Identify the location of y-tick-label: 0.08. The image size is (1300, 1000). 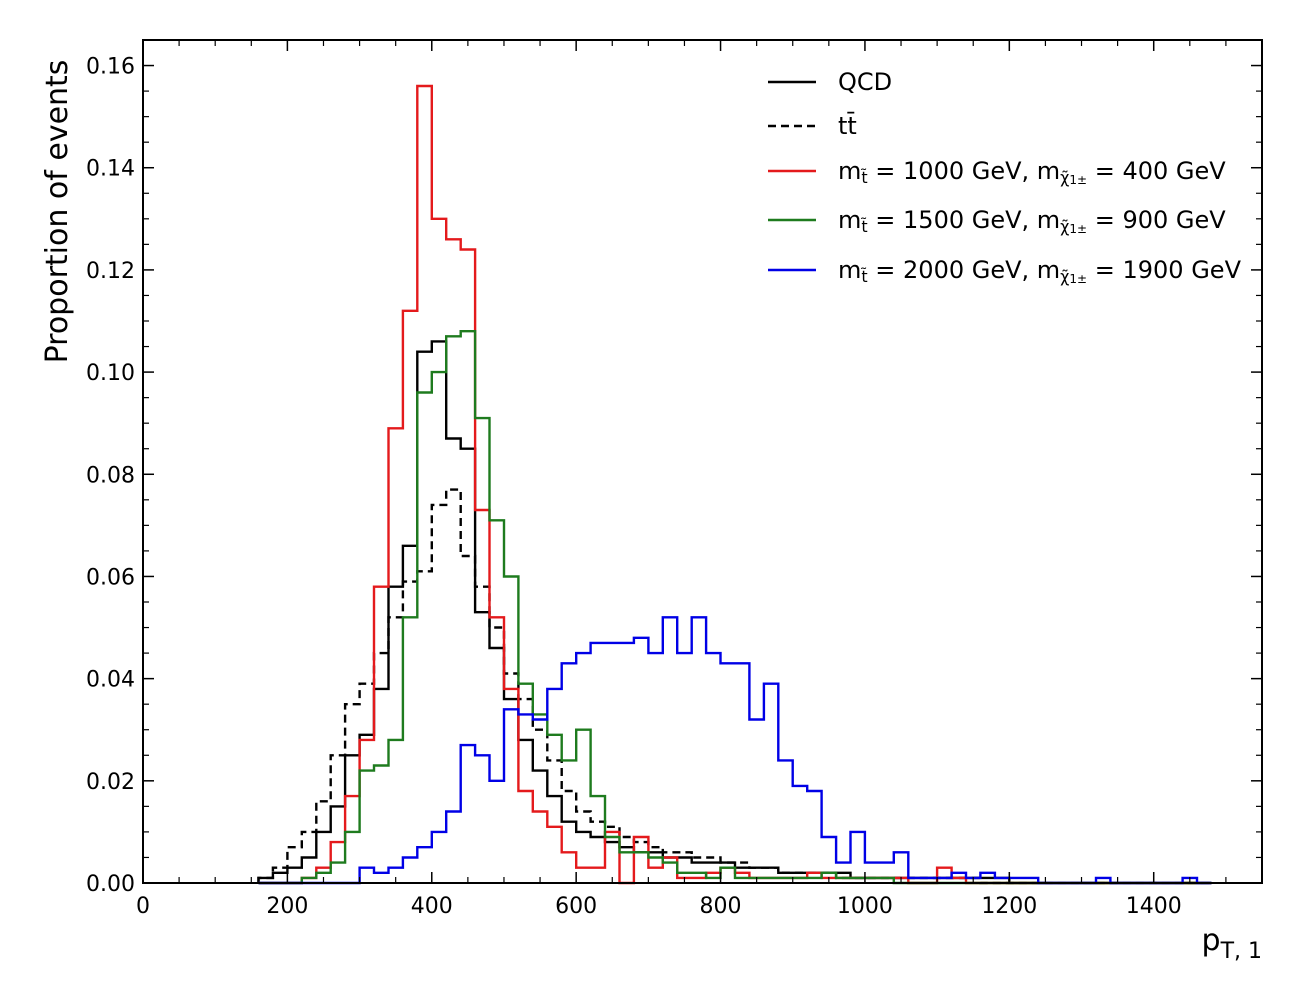
(110, 475).